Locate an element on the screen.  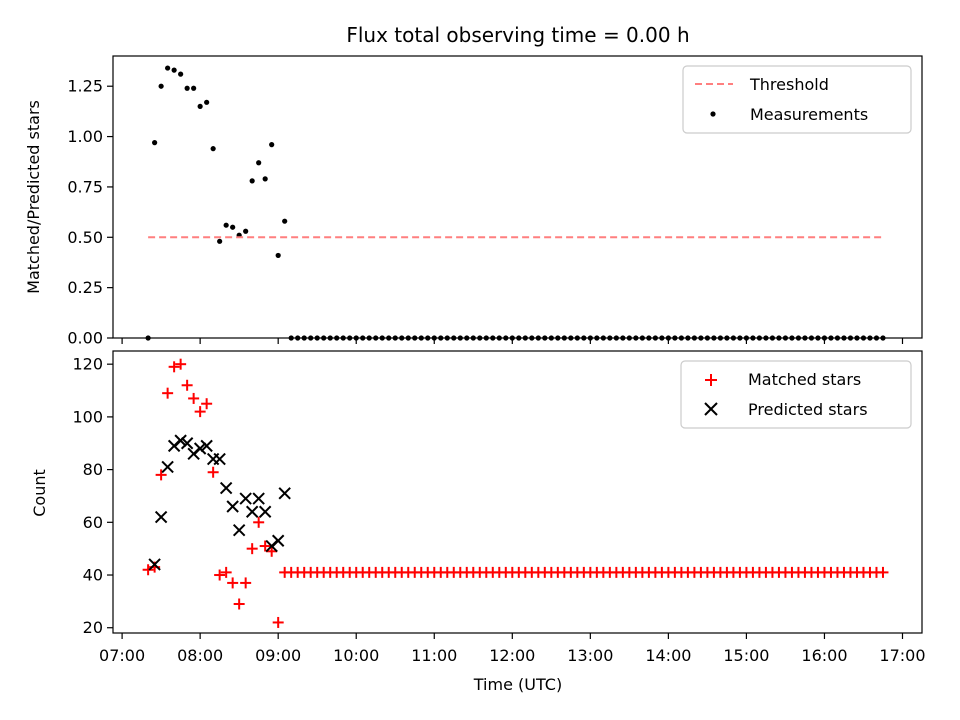
xtick-label: 12:00 is located at coordinates (512, 655).